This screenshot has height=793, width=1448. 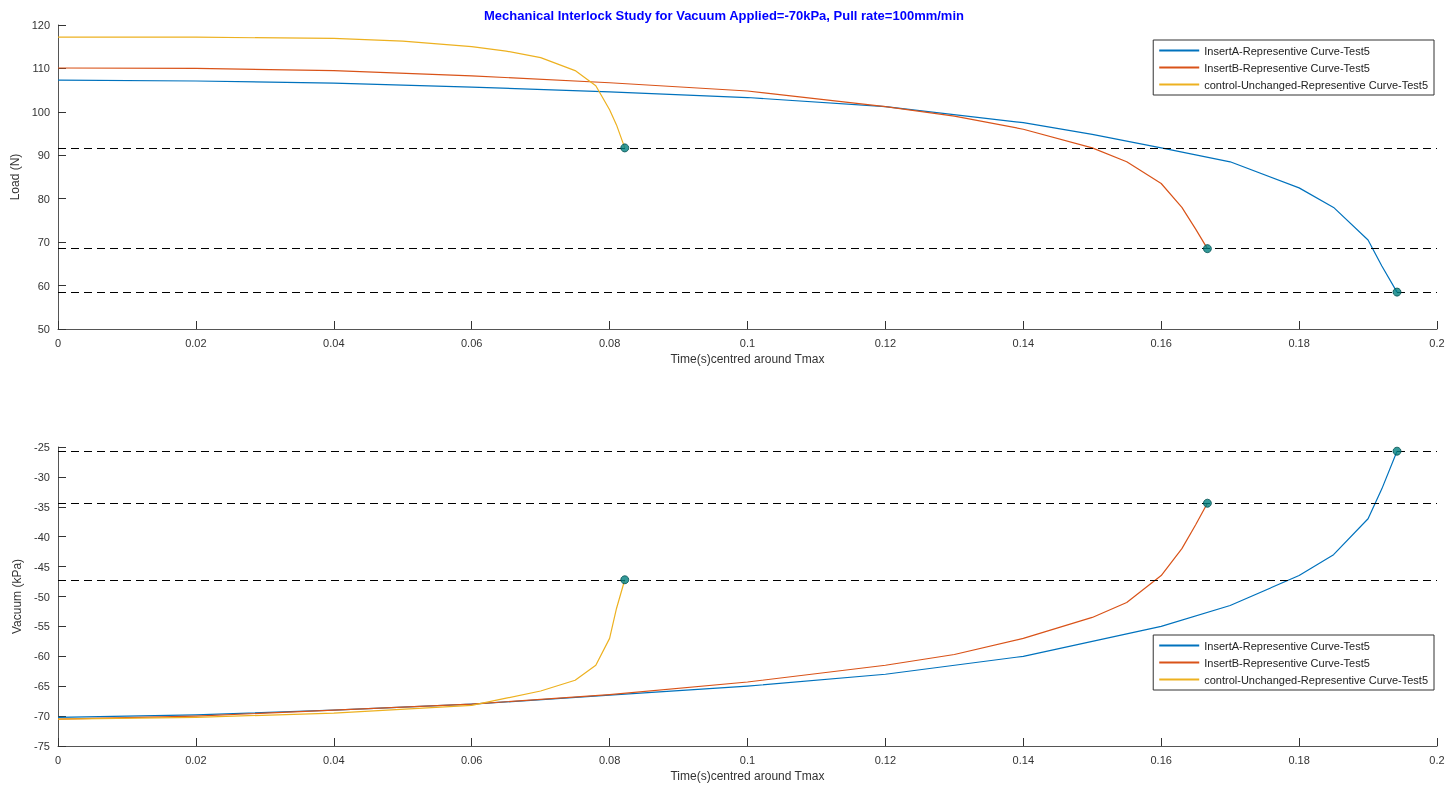 I want to click on y-tick-label: -25, so click(x=42, y=447).